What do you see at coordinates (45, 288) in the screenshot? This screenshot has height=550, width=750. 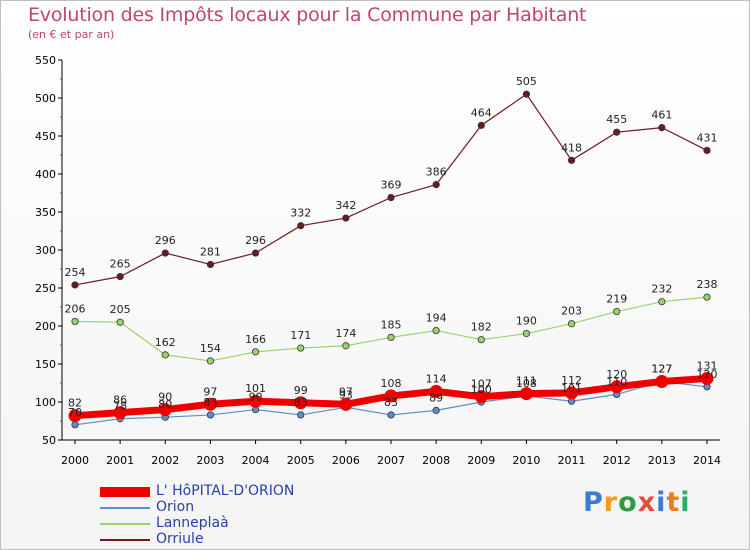 I see `y-tick-label: 250` at bounding box center [45, 288].